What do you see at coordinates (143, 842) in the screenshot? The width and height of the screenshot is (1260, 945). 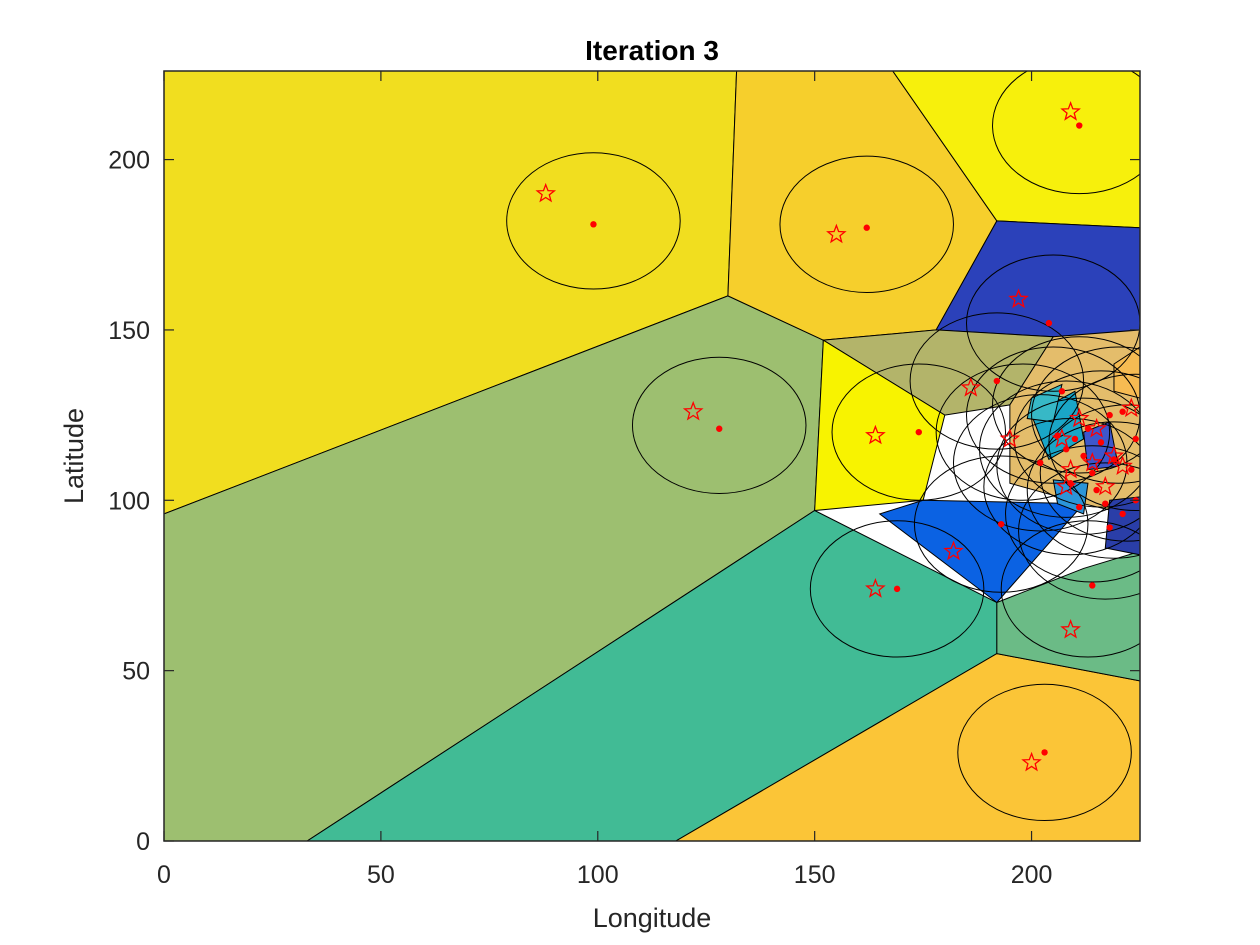 I see `y-tick-label: 0` at bounding box center [143, 842].